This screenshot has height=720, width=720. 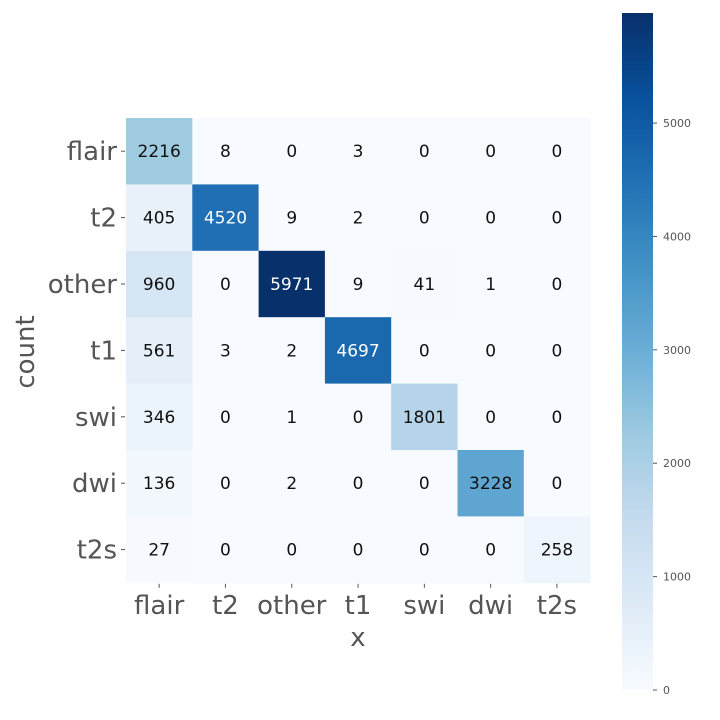 I want to click on cell-value-label: 346, so click(x=159, y=418).